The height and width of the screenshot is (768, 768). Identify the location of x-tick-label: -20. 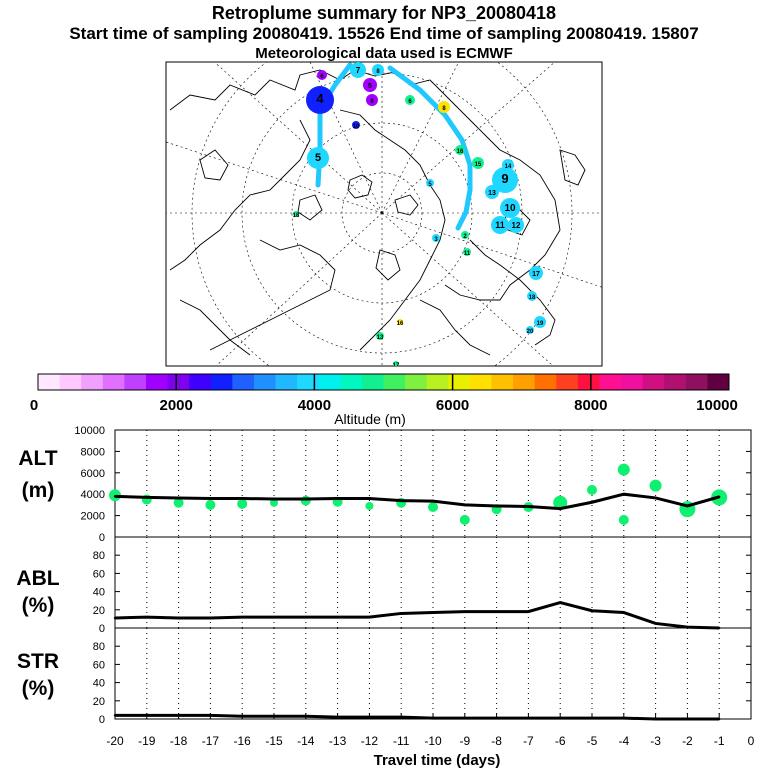
(115, 741).